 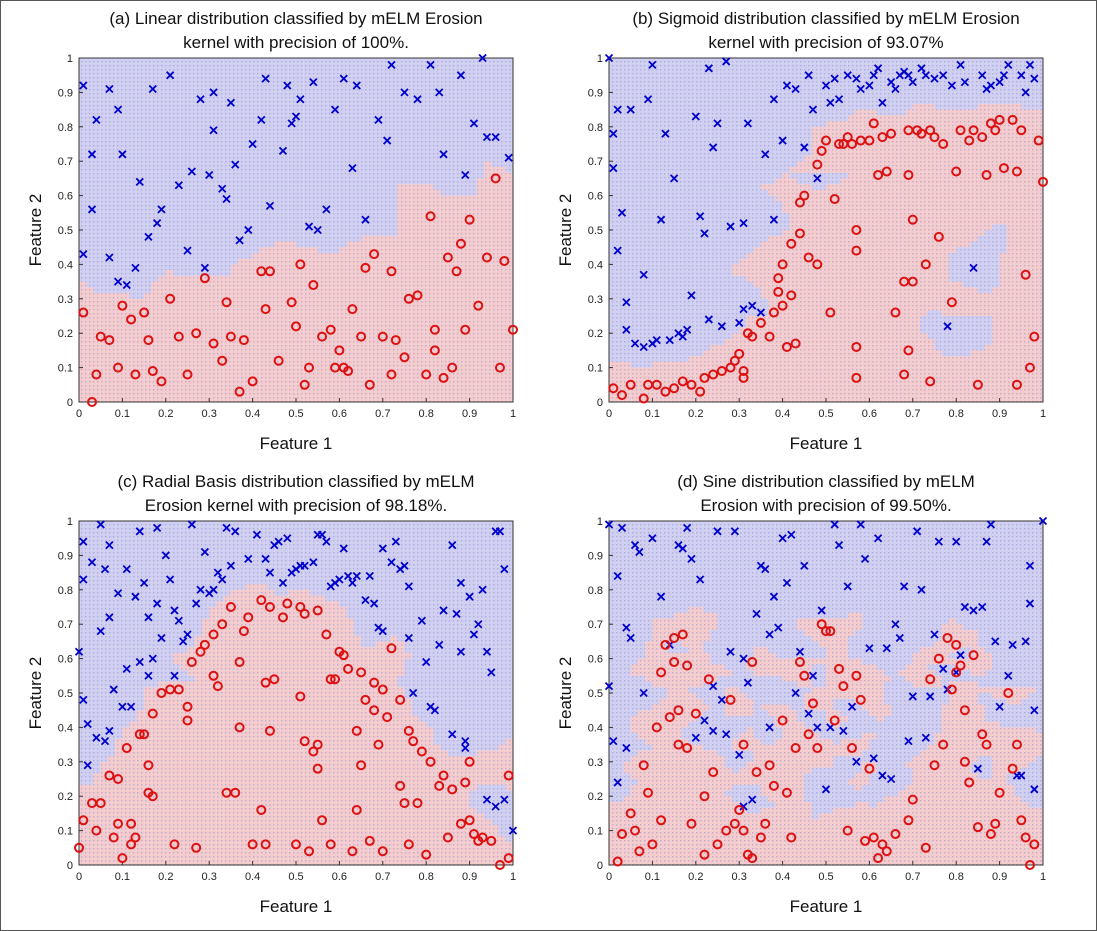 What do you see at coordinates (739, 414) in the screenshot?
I see `x-tick-label: 0.3` at bounding box center [739, 414].